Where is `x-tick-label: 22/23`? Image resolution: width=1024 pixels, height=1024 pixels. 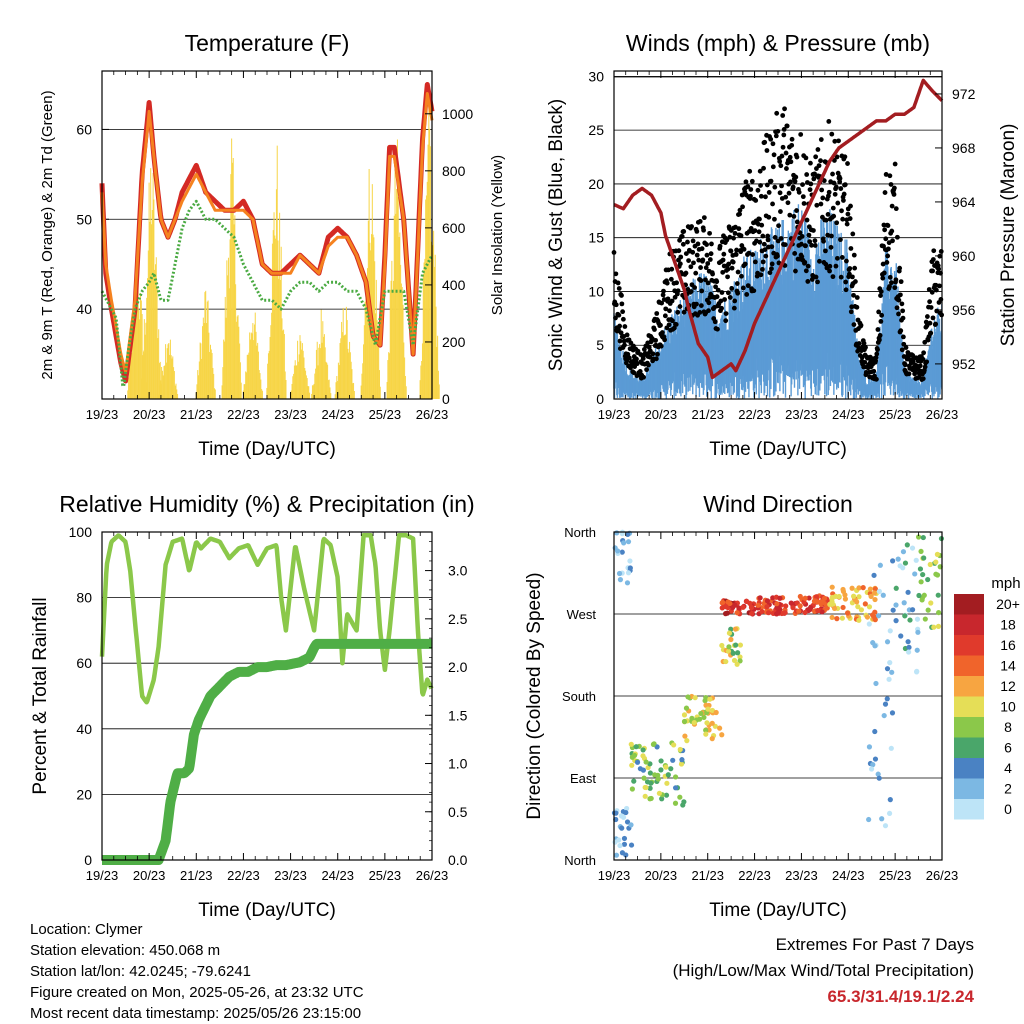
x-tick-label: 22/23 is located at coordinates (754, 414).